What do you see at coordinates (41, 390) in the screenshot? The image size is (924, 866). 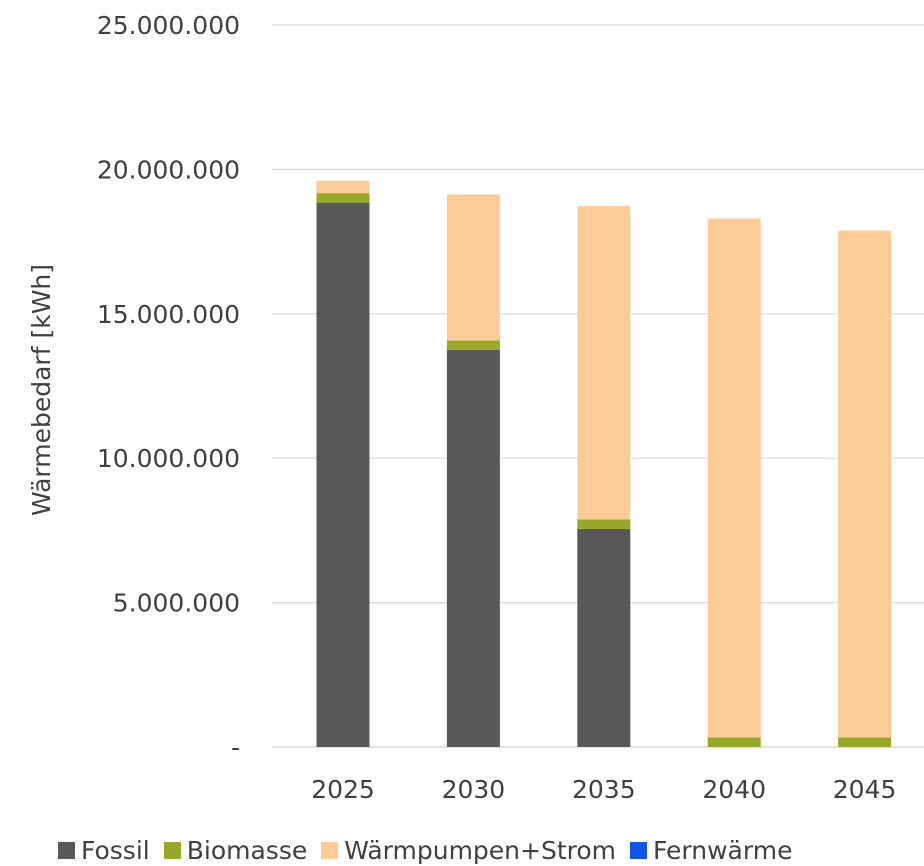 I see `y-axis-label: Wärmebedarf [kWh]` at bounding box center [41, 390].